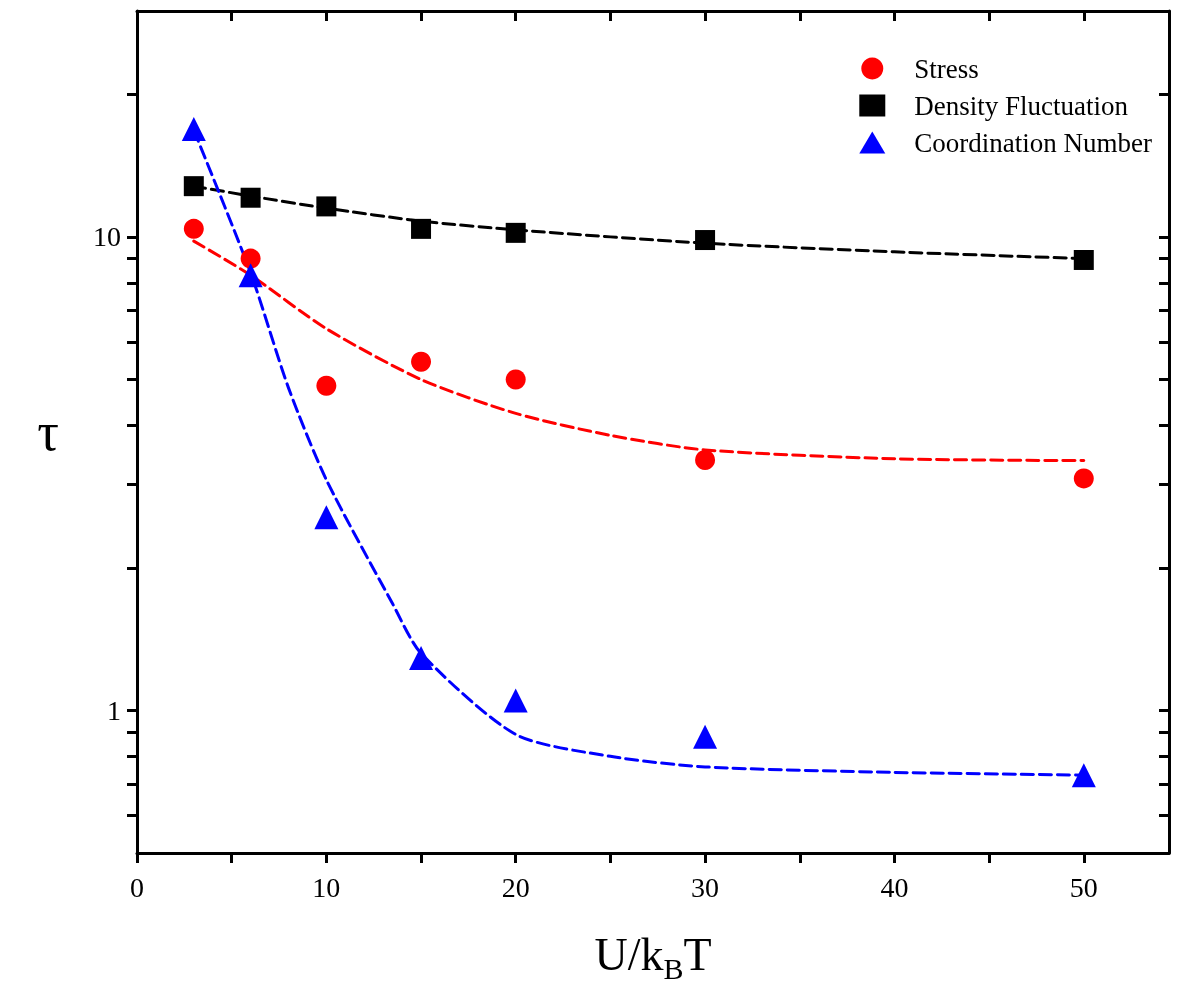  I want to click on legend-label: Coordination Number, so click(1033, 142).